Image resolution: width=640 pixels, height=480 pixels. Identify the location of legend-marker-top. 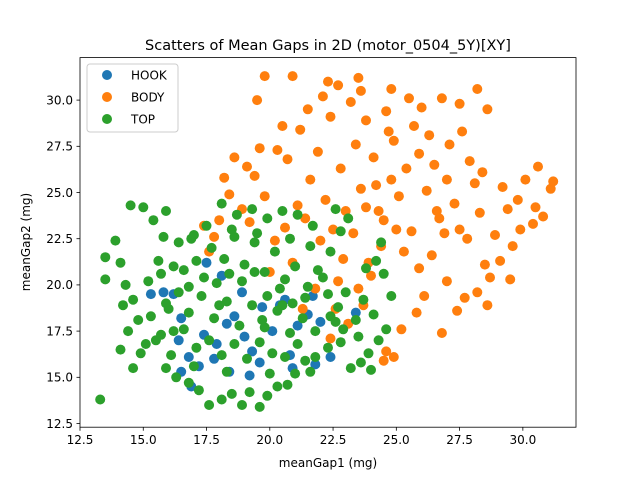
(107, 119).